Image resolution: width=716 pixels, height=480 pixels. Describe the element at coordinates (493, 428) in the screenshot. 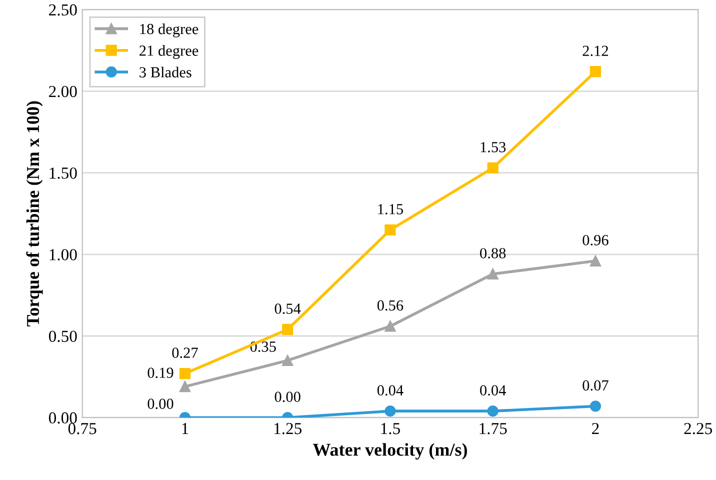

I see `x-tick-label: 1.75` at that location.